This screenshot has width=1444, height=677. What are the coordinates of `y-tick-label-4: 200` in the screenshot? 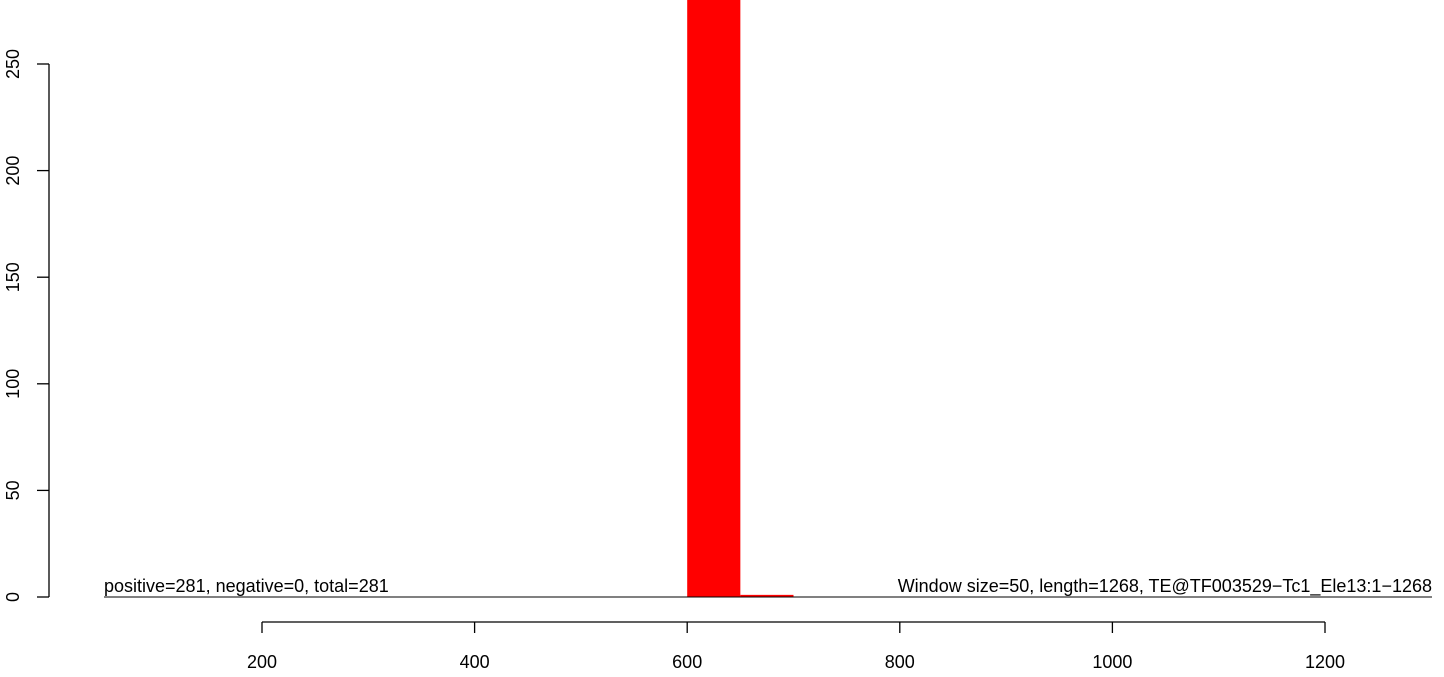 It's located at (13, 171).